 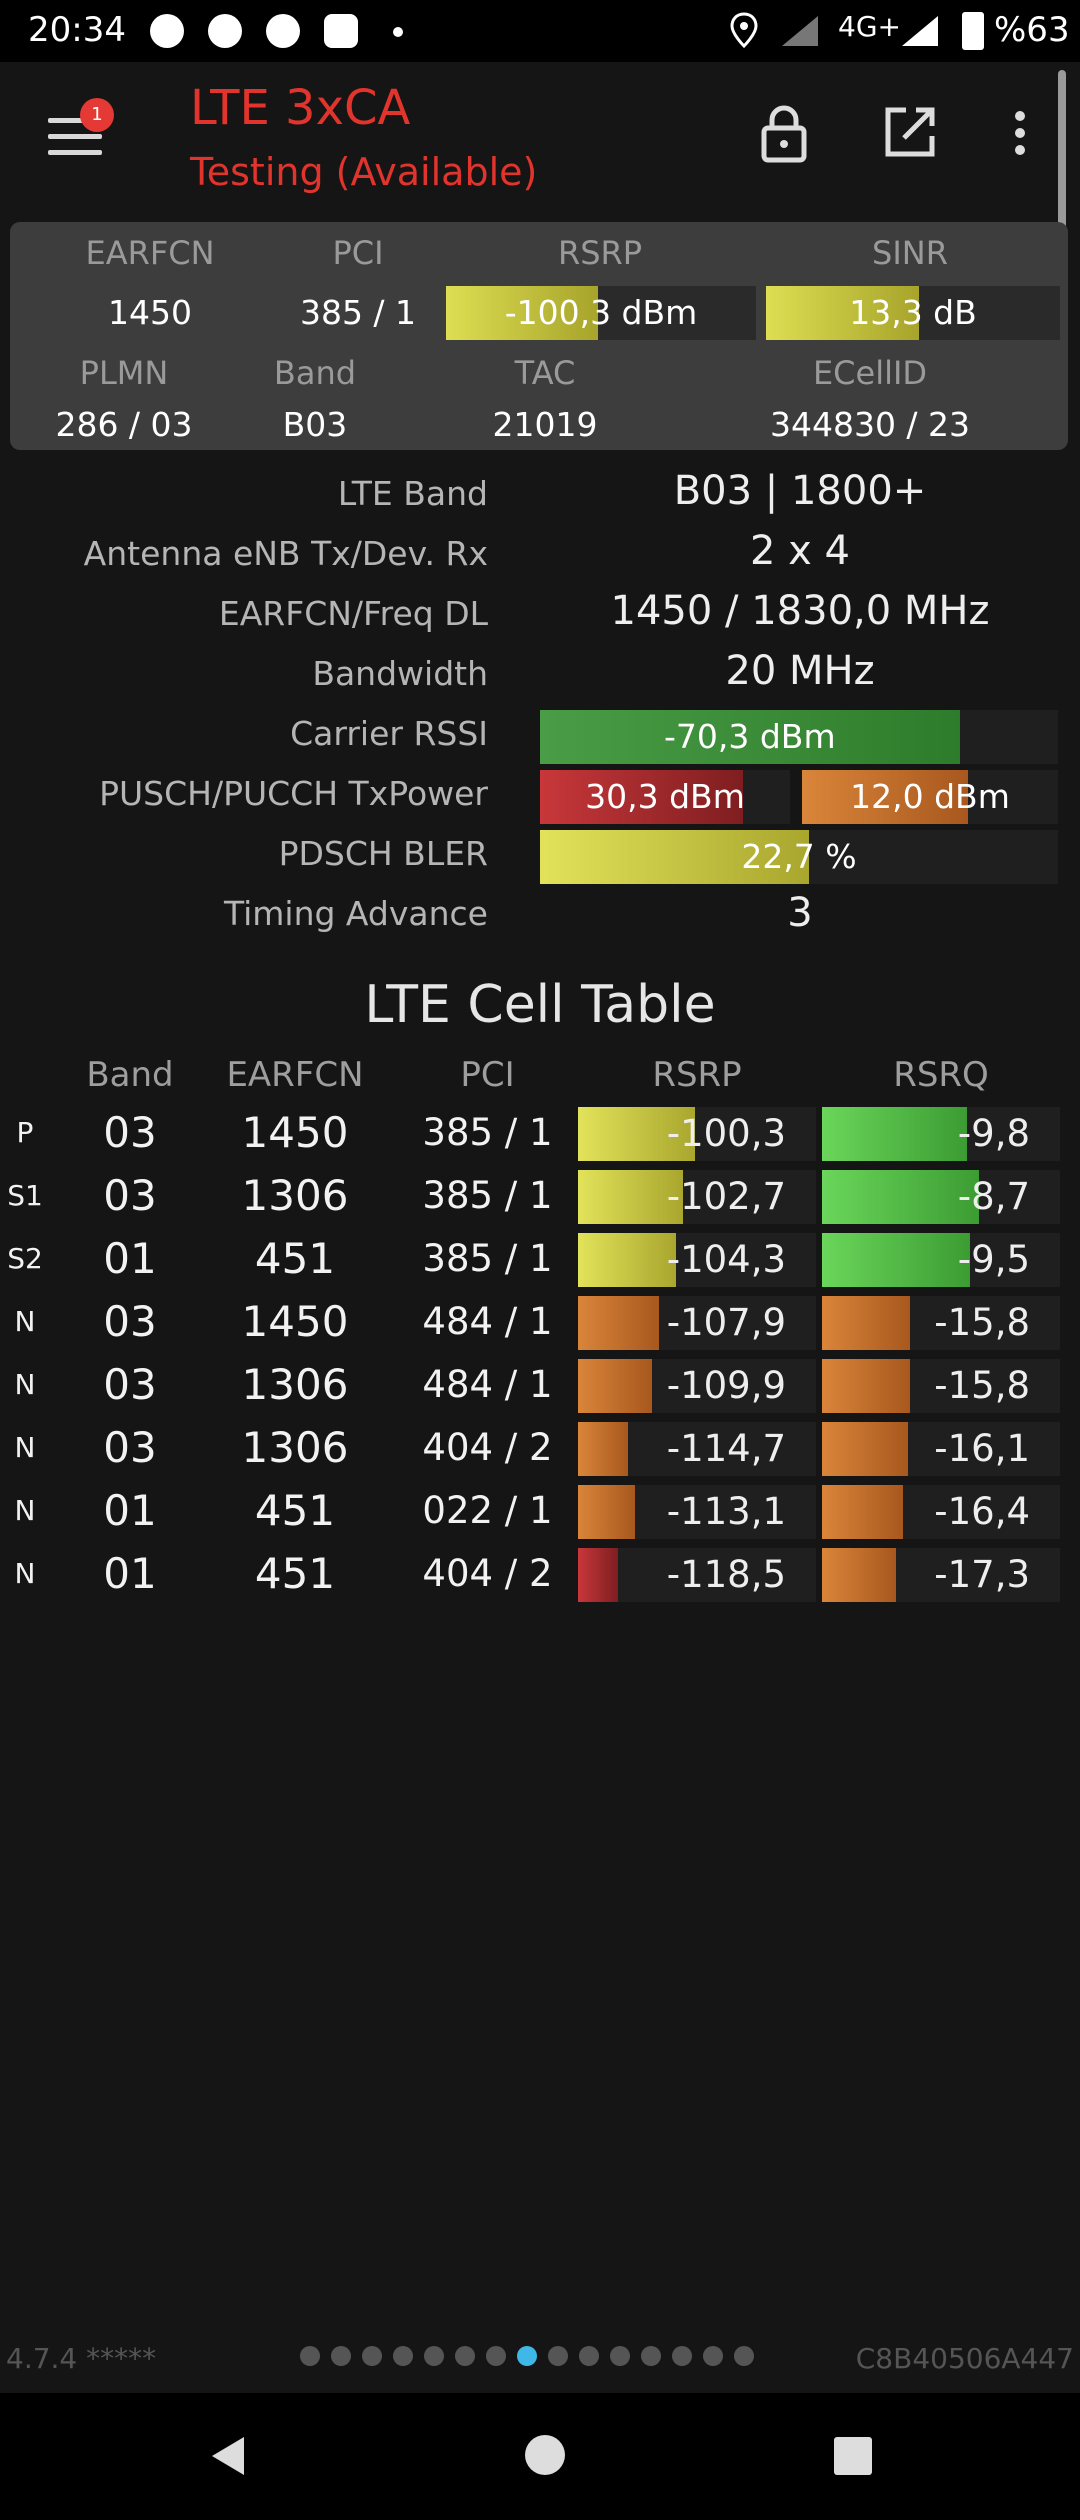 I want to click on status-time: 20:34, so click(x=77, y=30).